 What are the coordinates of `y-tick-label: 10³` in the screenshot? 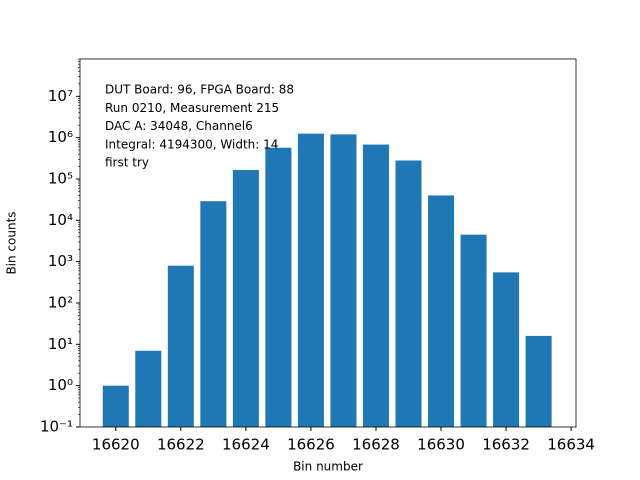 It's located at (60, 261).